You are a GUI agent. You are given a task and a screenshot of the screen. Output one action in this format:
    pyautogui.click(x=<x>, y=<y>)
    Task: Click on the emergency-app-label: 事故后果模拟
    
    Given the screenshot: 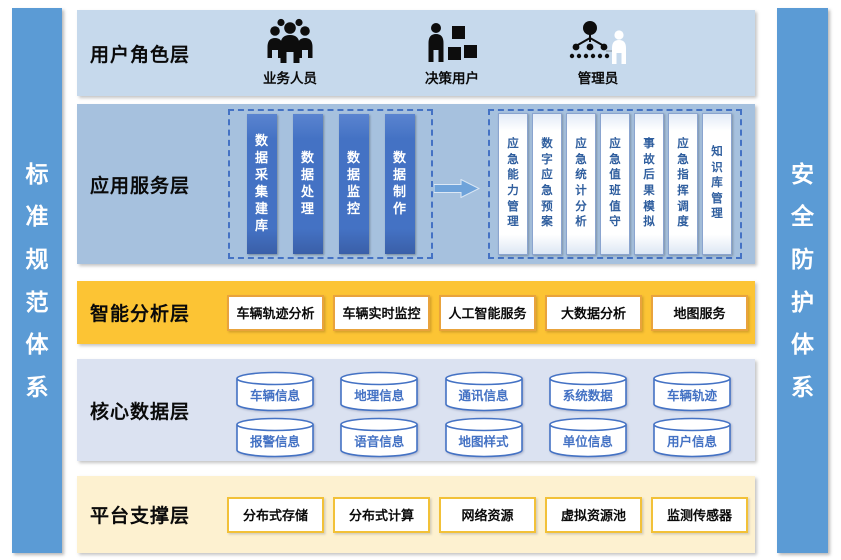 What is the action you would take?
    pyautogui.click(x=649, y=183)
    